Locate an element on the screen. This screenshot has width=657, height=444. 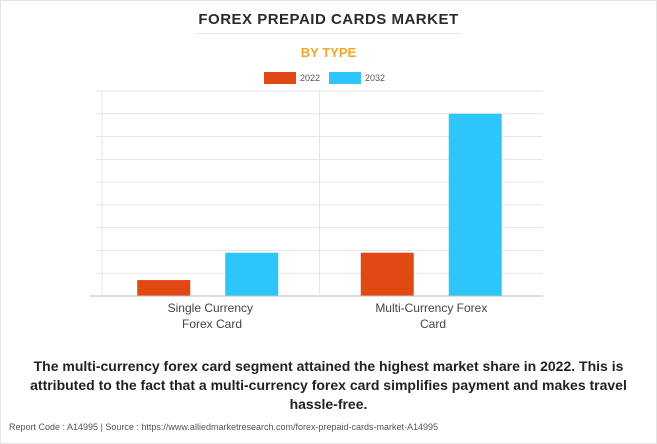
bar-single-currency-2032 is located at coordinates (252, 274).